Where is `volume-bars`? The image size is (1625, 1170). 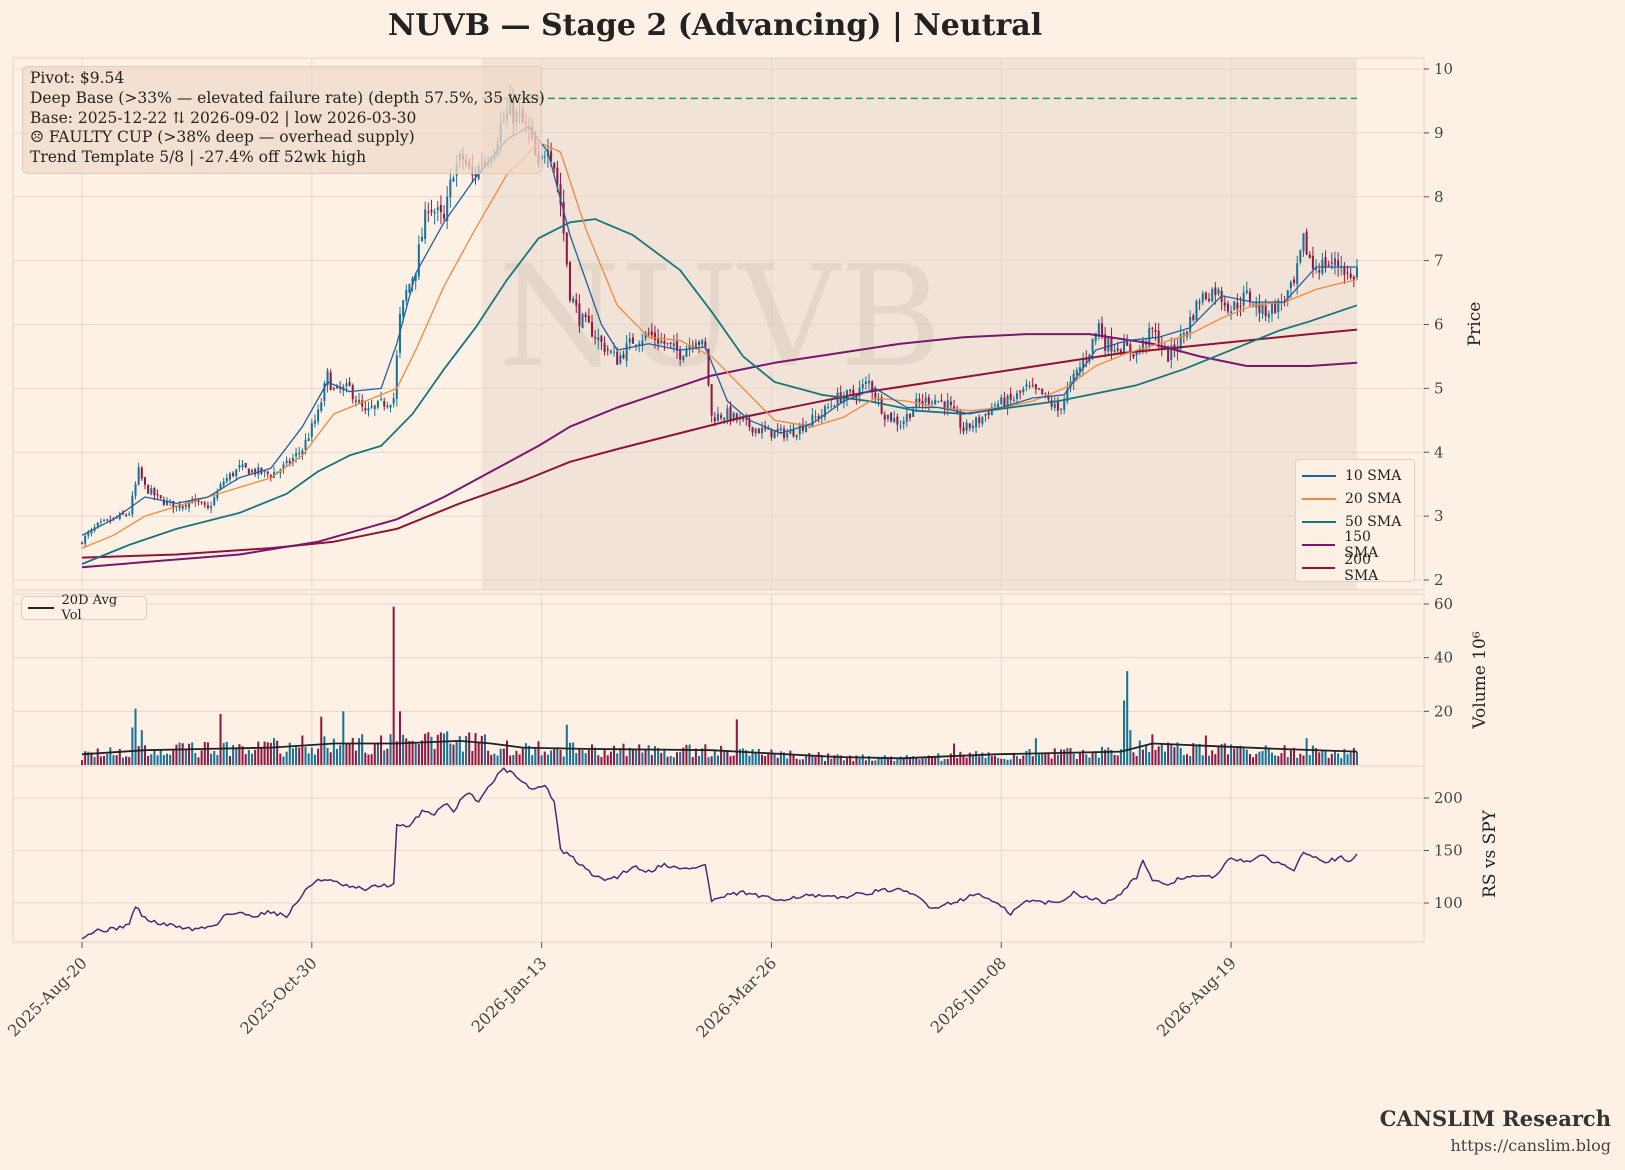
volume-bars is located at coordinates (719, 685).